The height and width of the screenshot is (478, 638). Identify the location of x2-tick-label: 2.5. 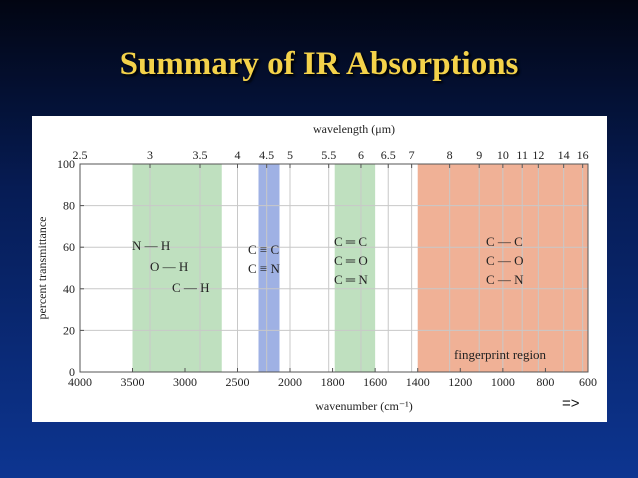
(80, 155).